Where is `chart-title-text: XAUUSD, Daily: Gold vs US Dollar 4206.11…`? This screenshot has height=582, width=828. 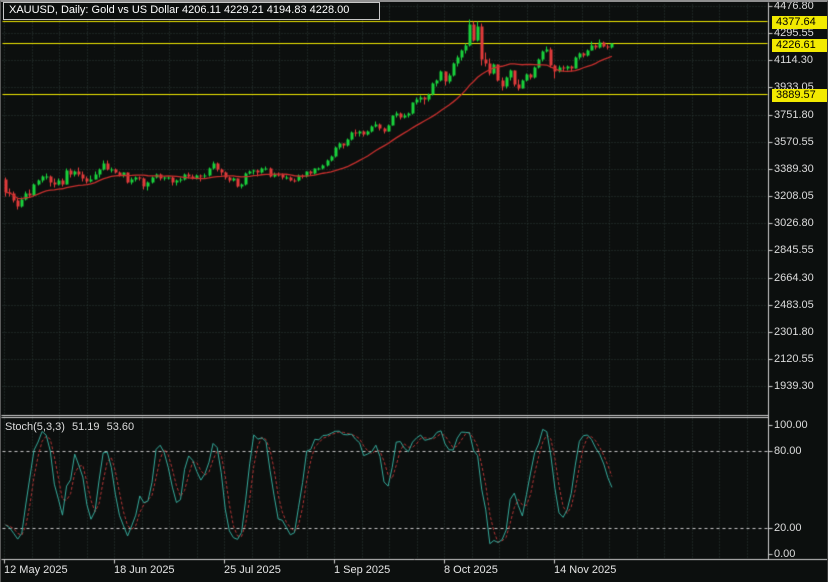 chart-title-text: XAUUSD, Daily: Gold vs US Dollar 4206.11… is located at coordinates (179, 10).